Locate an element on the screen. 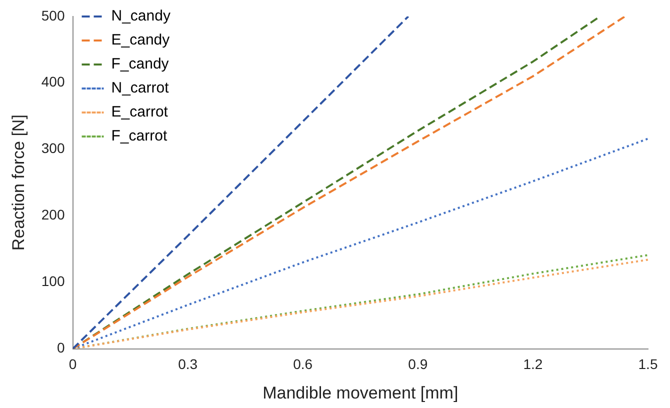 The height and width of the screenshot is (408, 670). legend-label: F_candy is located at coordinates (140, 64).